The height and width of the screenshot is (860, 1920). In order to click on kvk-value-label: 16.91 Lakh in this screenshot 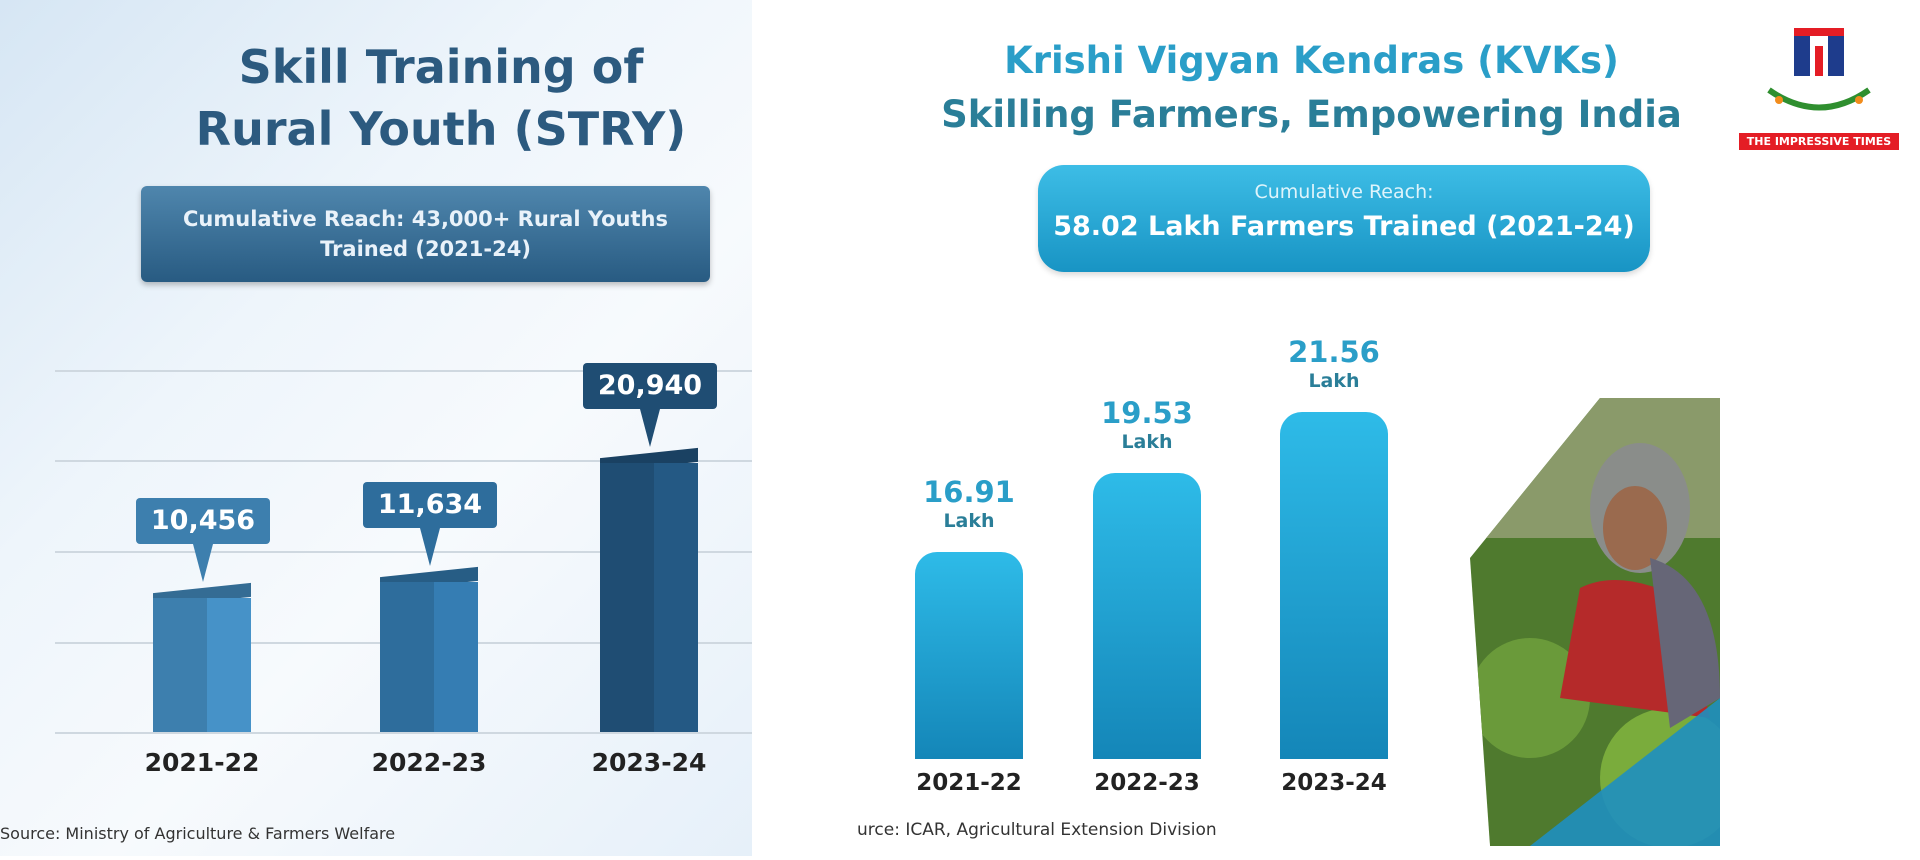, I will do `click(969, 505)`.